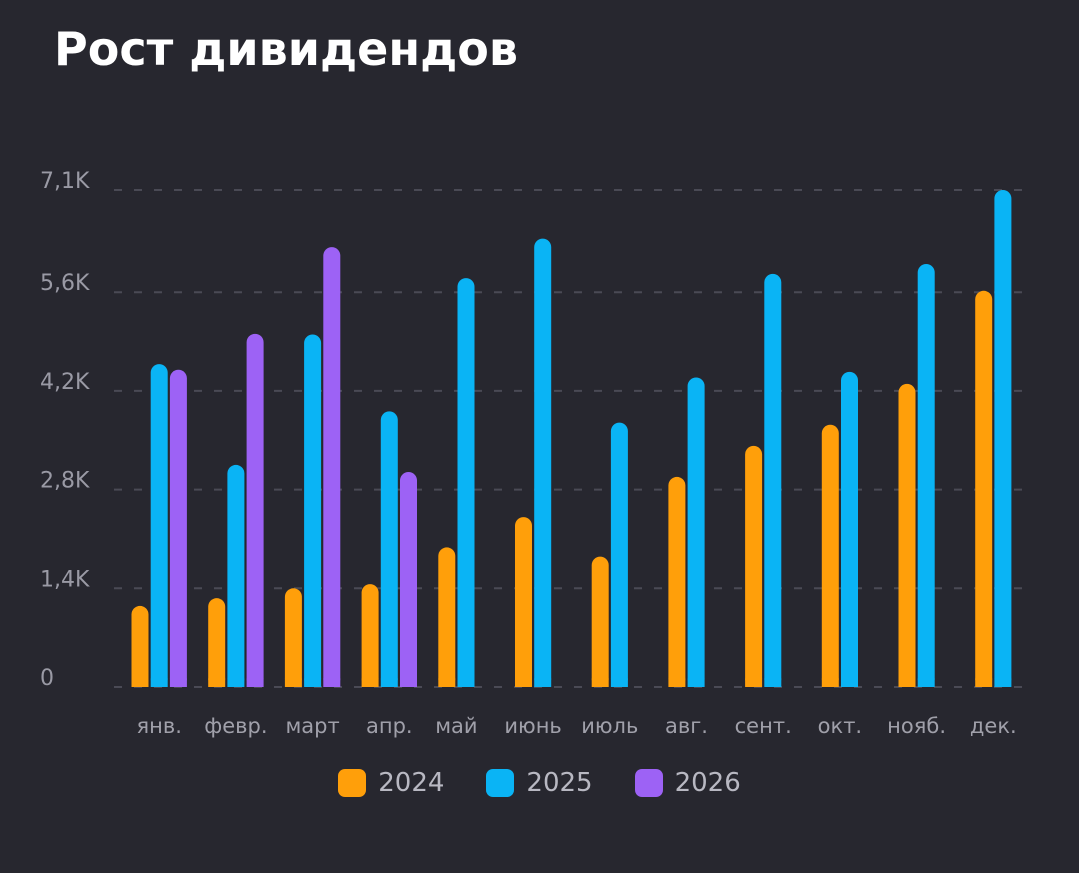  What do you see at coordinates (65, 181) in the screenshot?
I see `y-tick-label: 7,1K` at bounding box center [65, 181].